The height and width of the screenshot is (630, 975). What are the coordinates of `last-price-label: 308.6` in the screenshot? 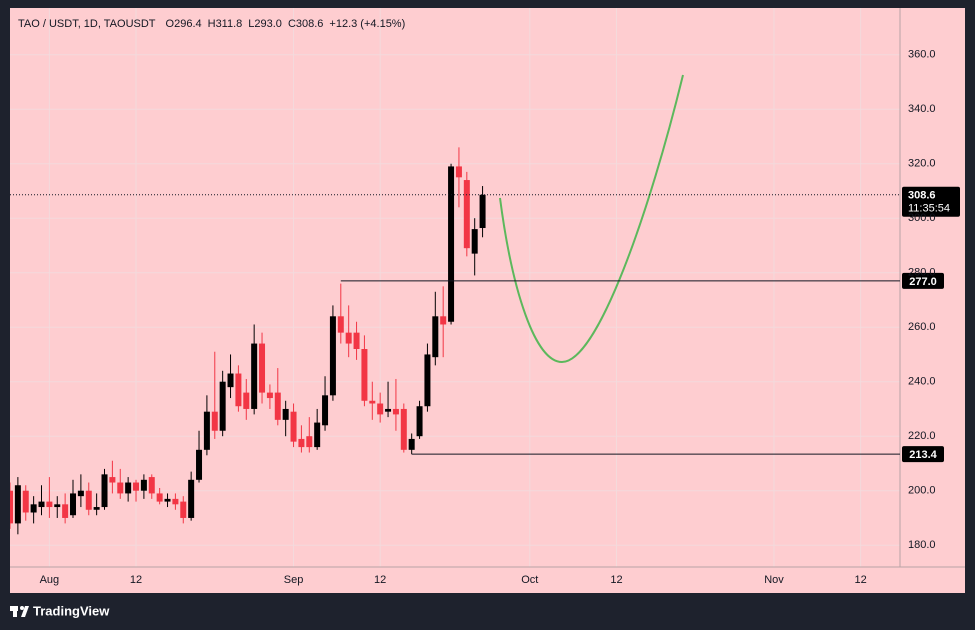 It's located at (922, 196).